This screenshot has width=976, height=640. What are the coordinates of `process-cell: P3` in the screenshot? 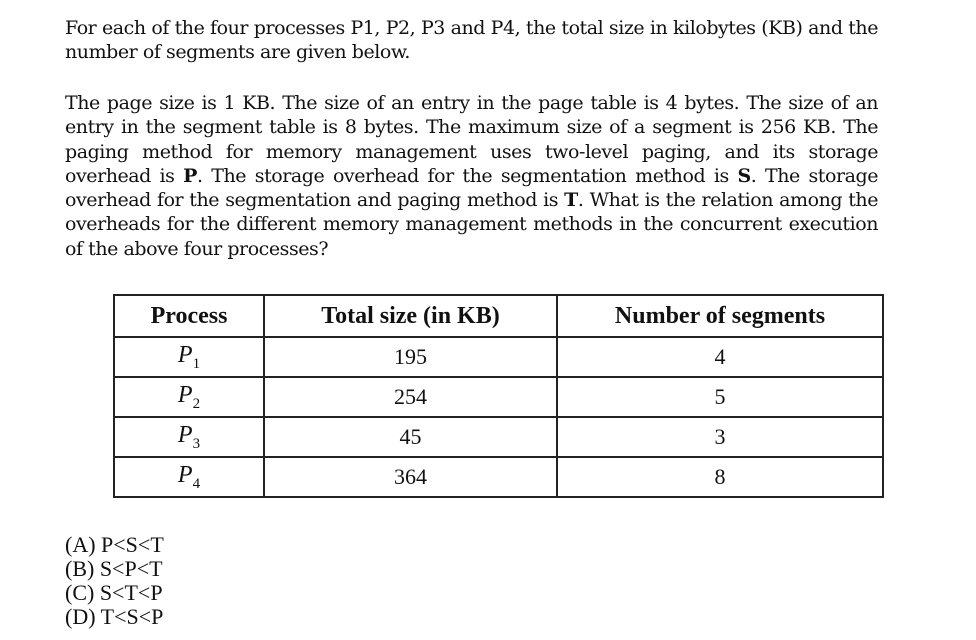 It's located at (189, 437).